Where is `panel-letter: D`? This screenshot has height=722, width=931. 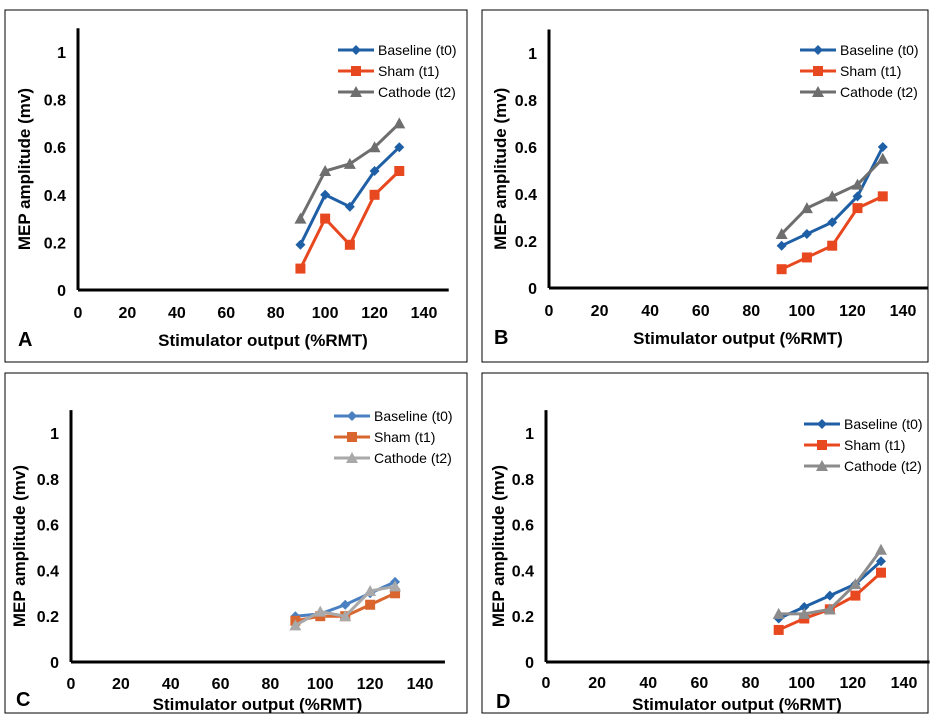 panel-letter: D is located at coordinates (503, 702).